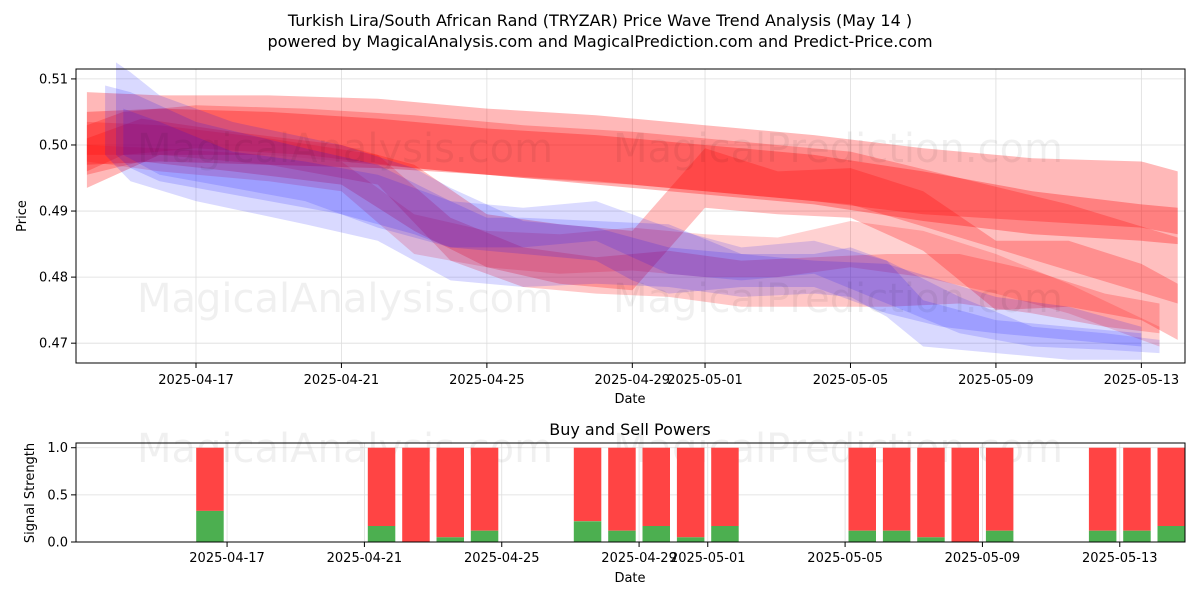 The width and height of the screenshot is (1200, 600). What do you see at coordinates (53, 212) in the screenshot?
I see `price-ytick-label-2: 0.49` at bounding box center [53, 212].